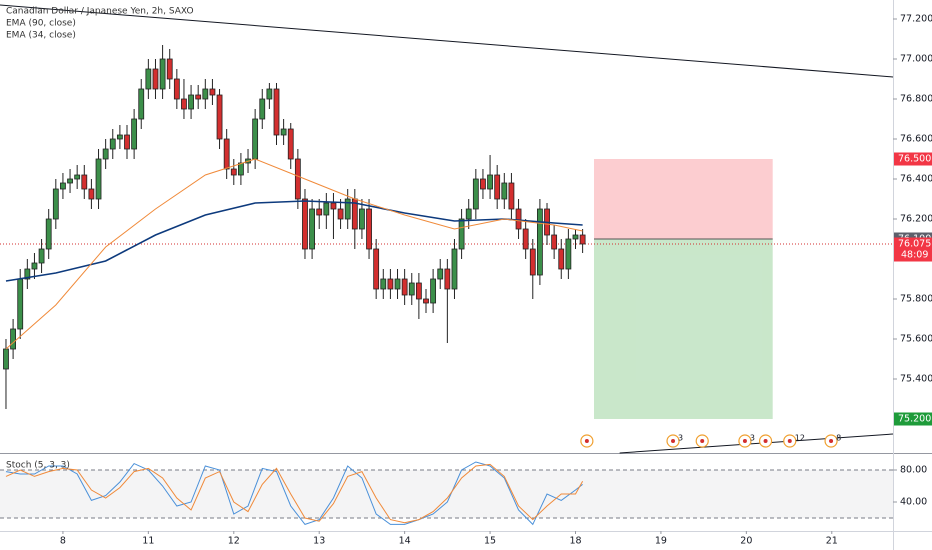 This screenshot has height=550, width=932. I want to click on chart-title: Canadian Dollar / Japanese Yen, 2h, SAXO, so click(100, 12).